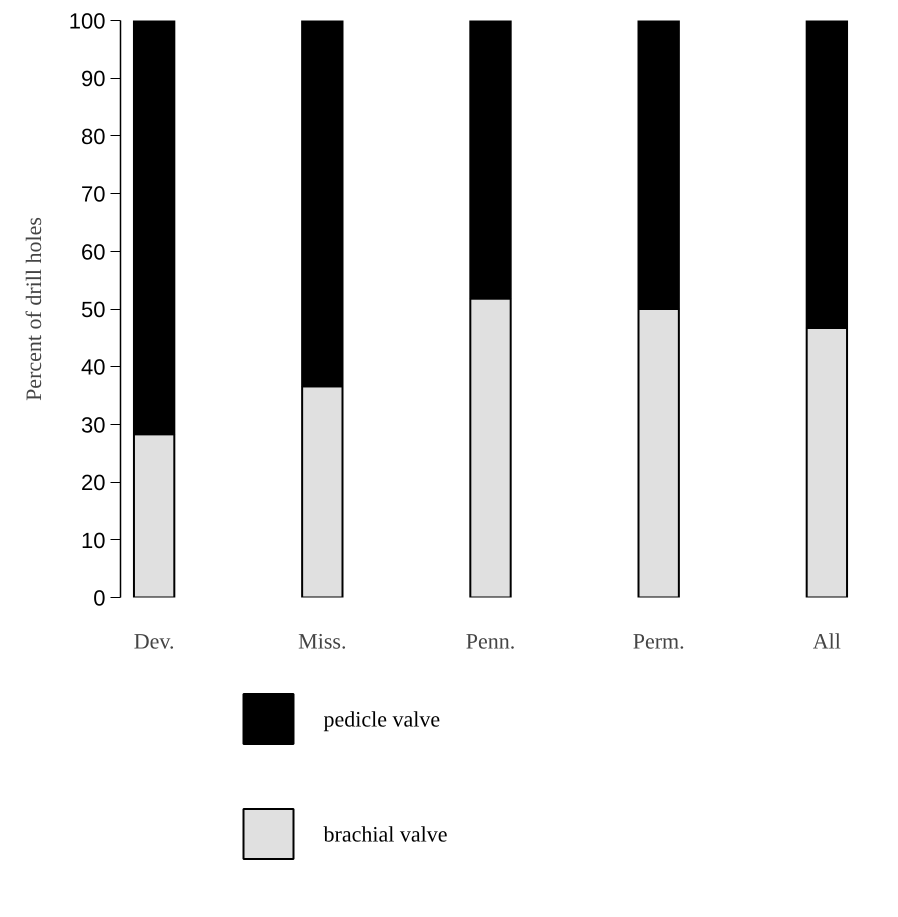 The height and width of the screenshot is (917, 898). I want to click on y-tick-label: 20, so click(93, 483).